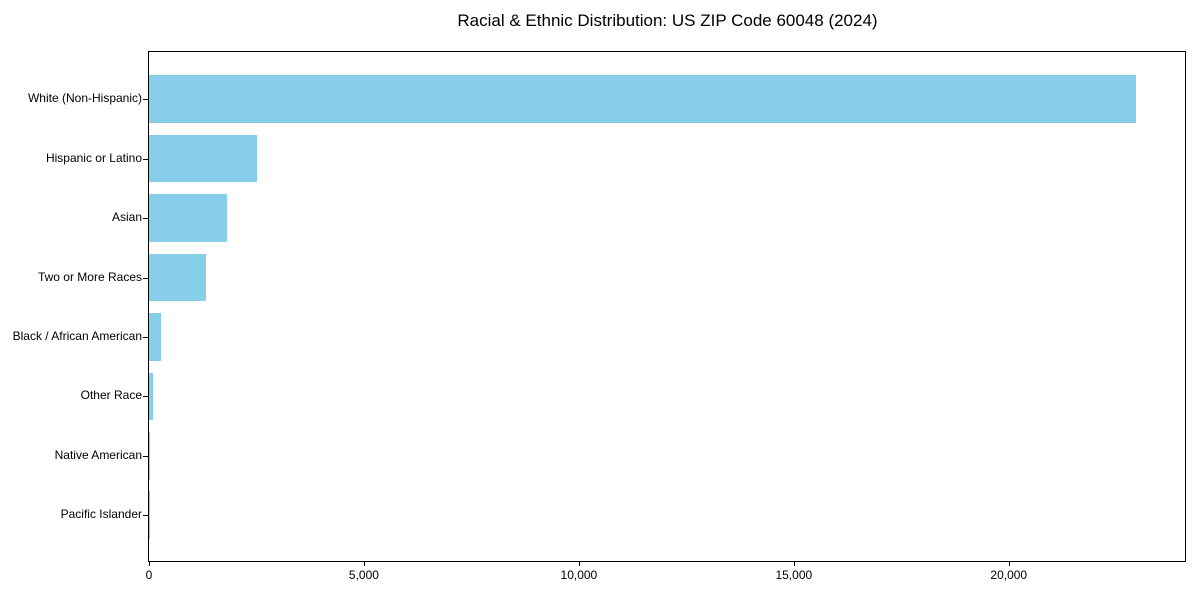 The image size is (1200, 600). Describe the element at coordinates (1009, 575) in the screenshot. I see `x-tick-label: 20,000` at that location.